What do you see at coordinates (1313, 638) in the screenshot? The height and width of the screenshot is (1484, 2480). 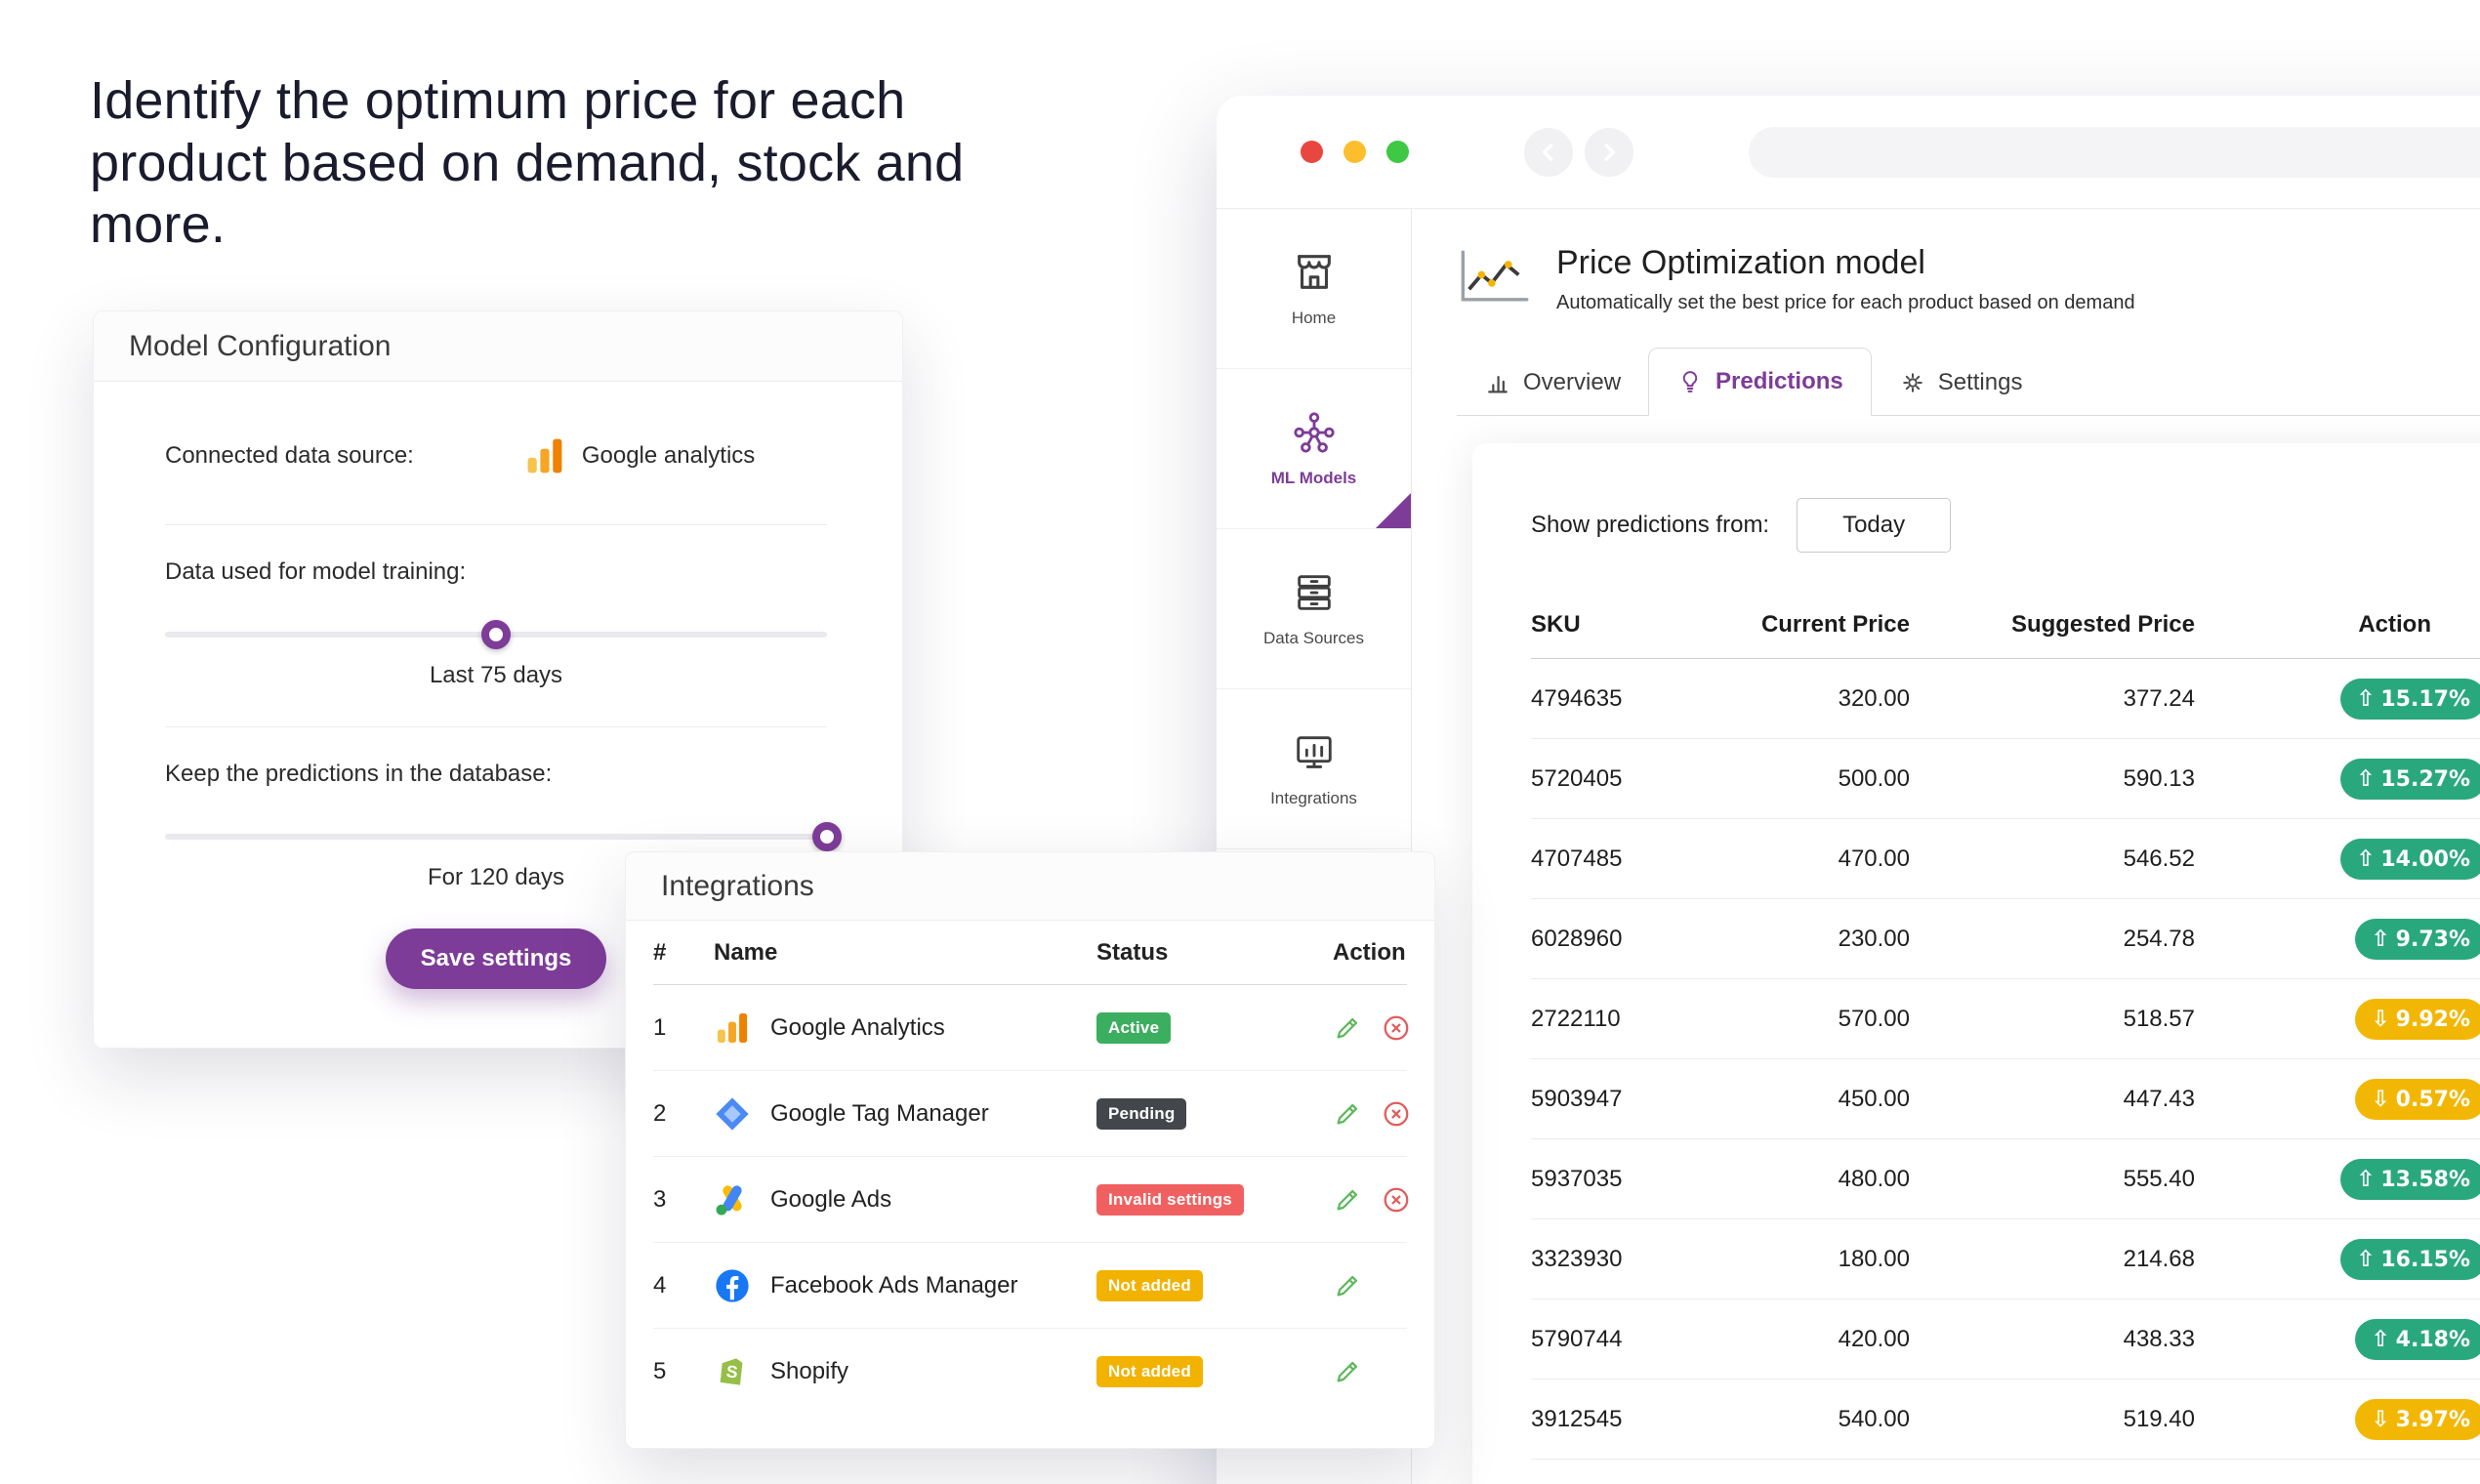 I see `sidebar-item-label: Data Sources` at bounding box center [1313, 638].